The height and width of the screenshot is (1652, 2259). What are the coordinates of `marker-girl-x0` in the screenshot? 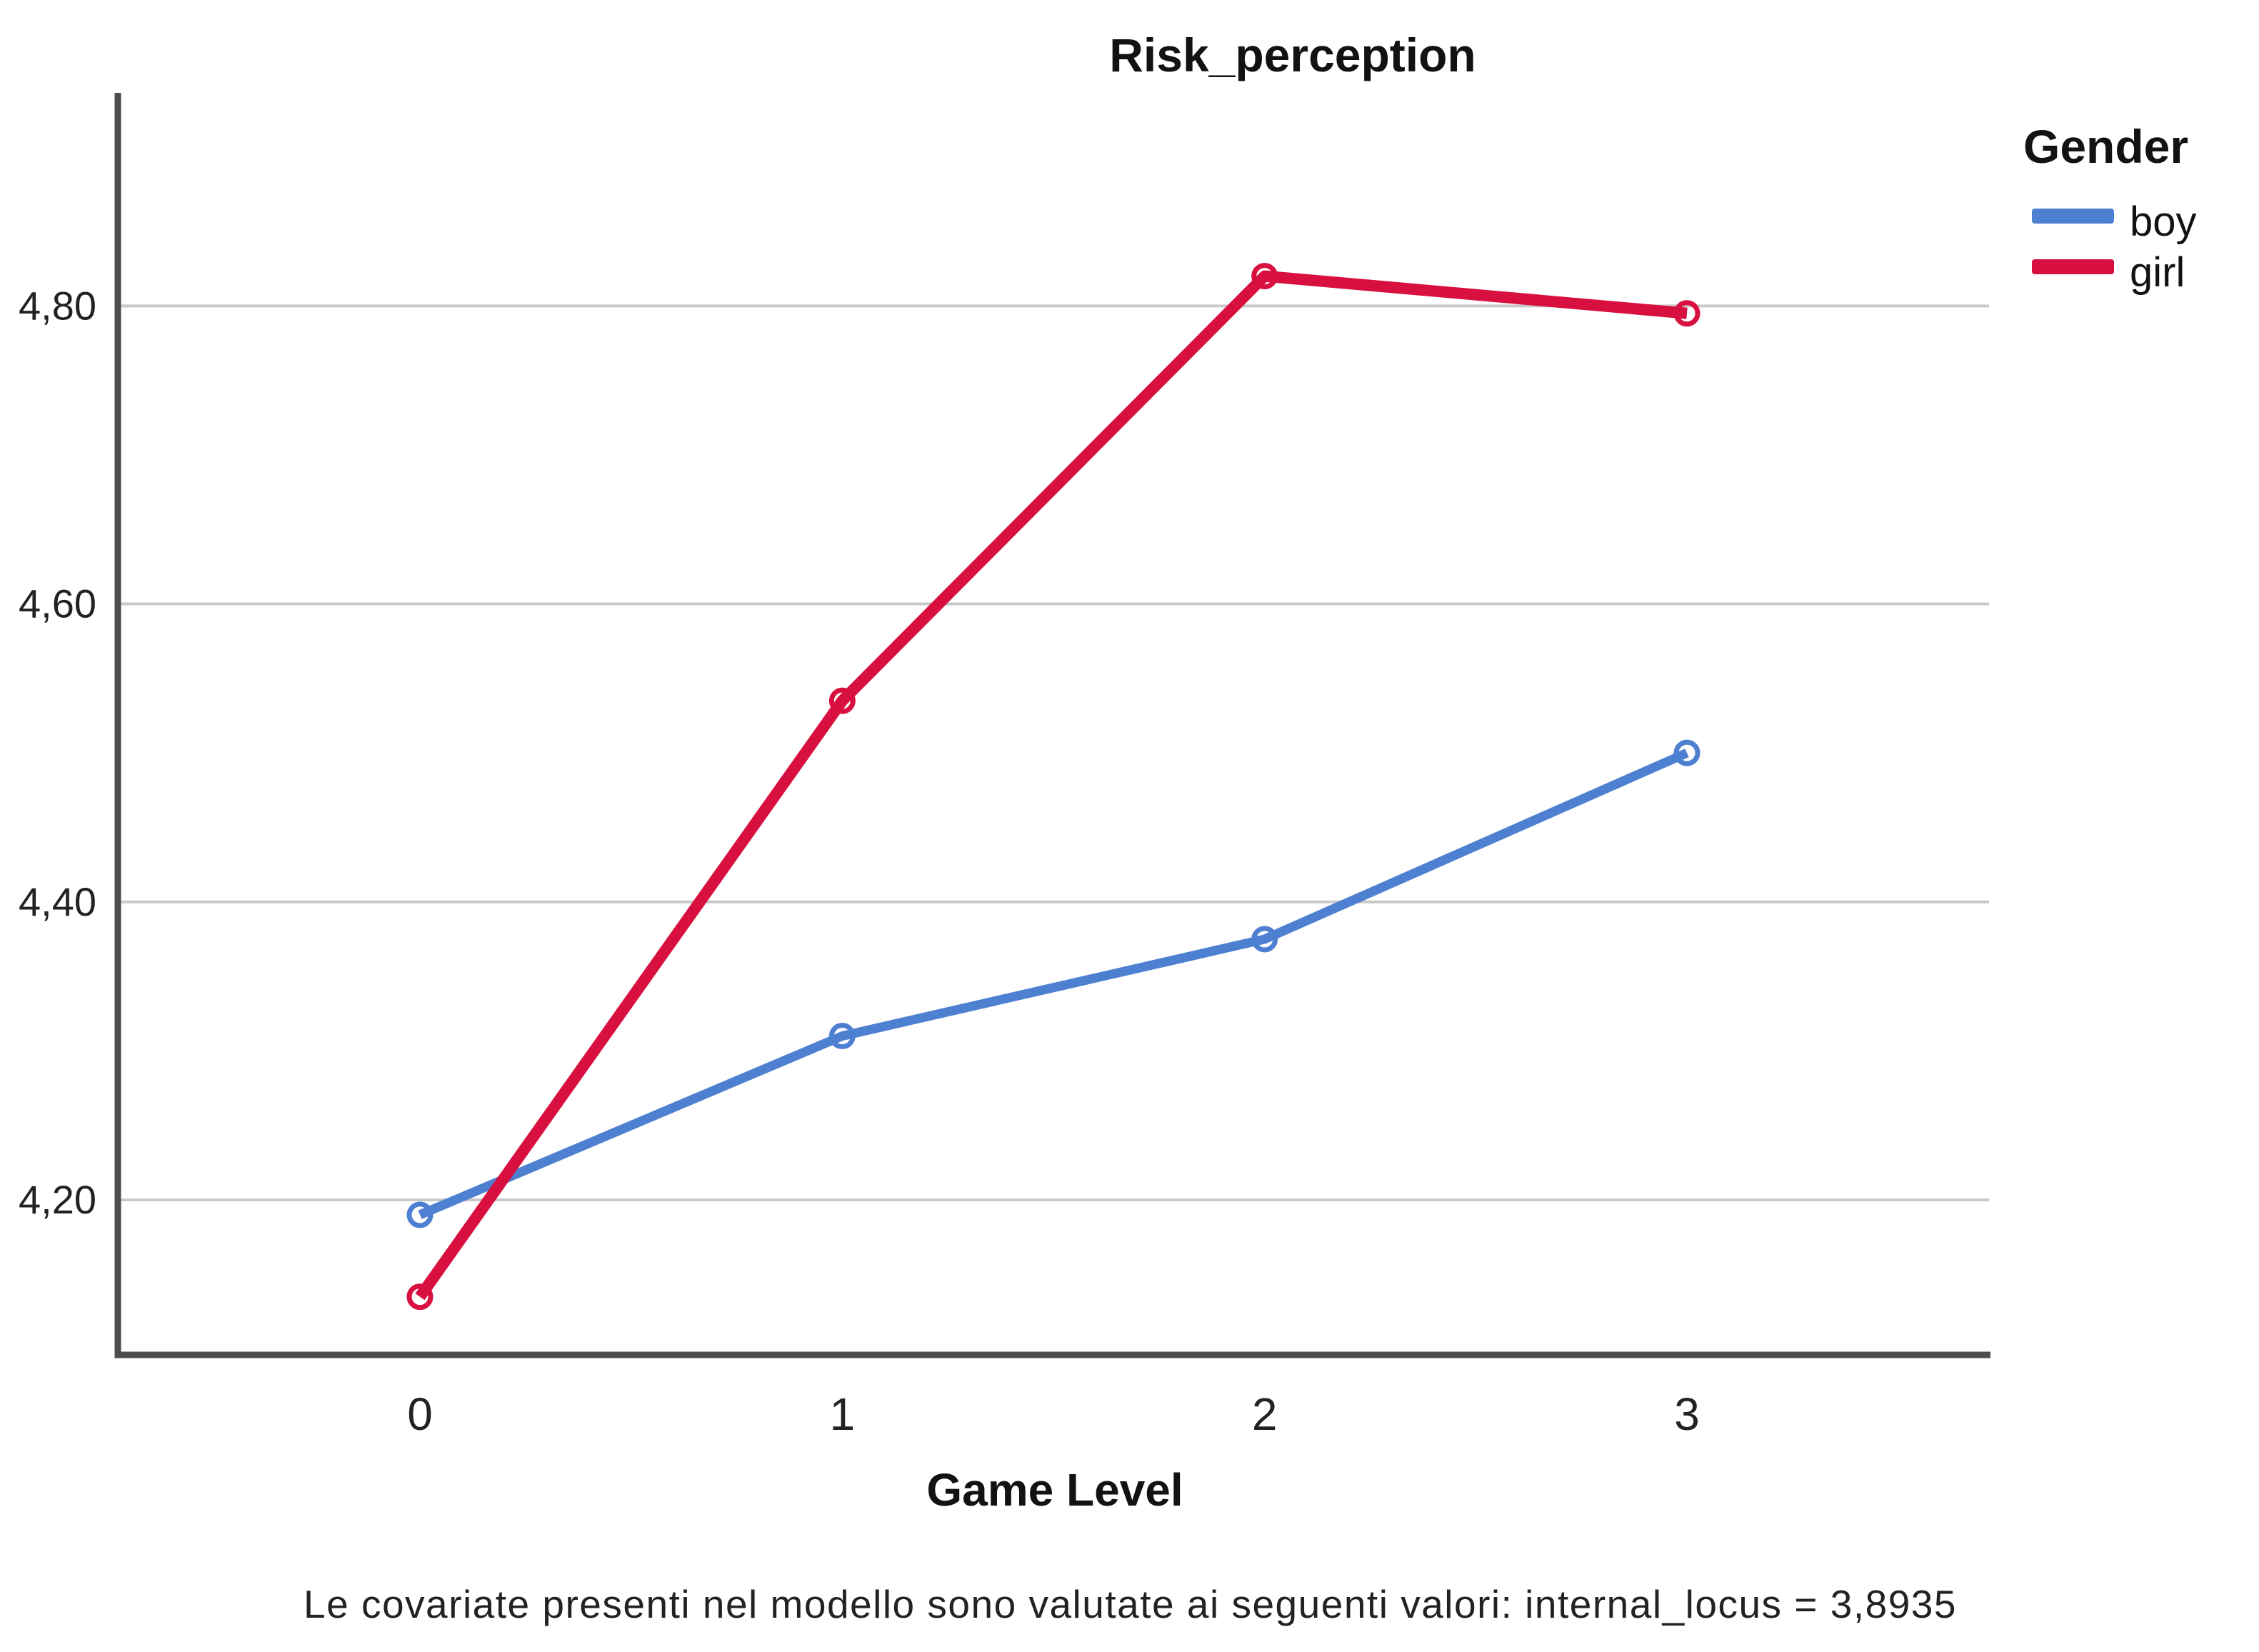 It's located at (420, 1297).